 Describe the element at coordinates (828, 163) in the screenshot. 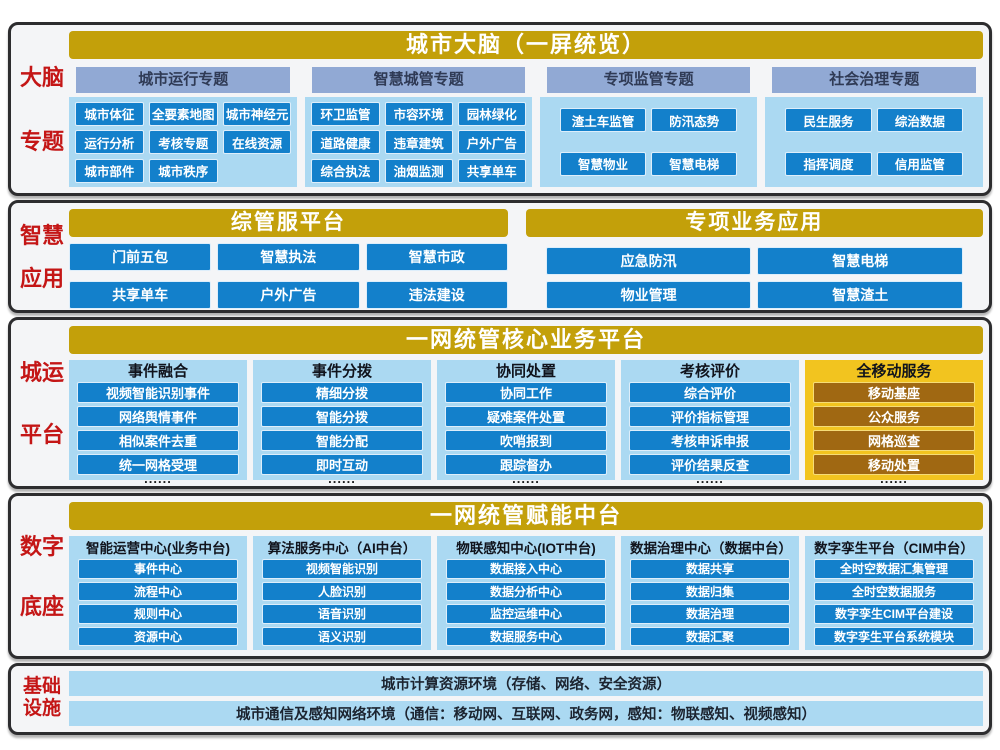

I see `topic-button: 指挥调度` at that location.